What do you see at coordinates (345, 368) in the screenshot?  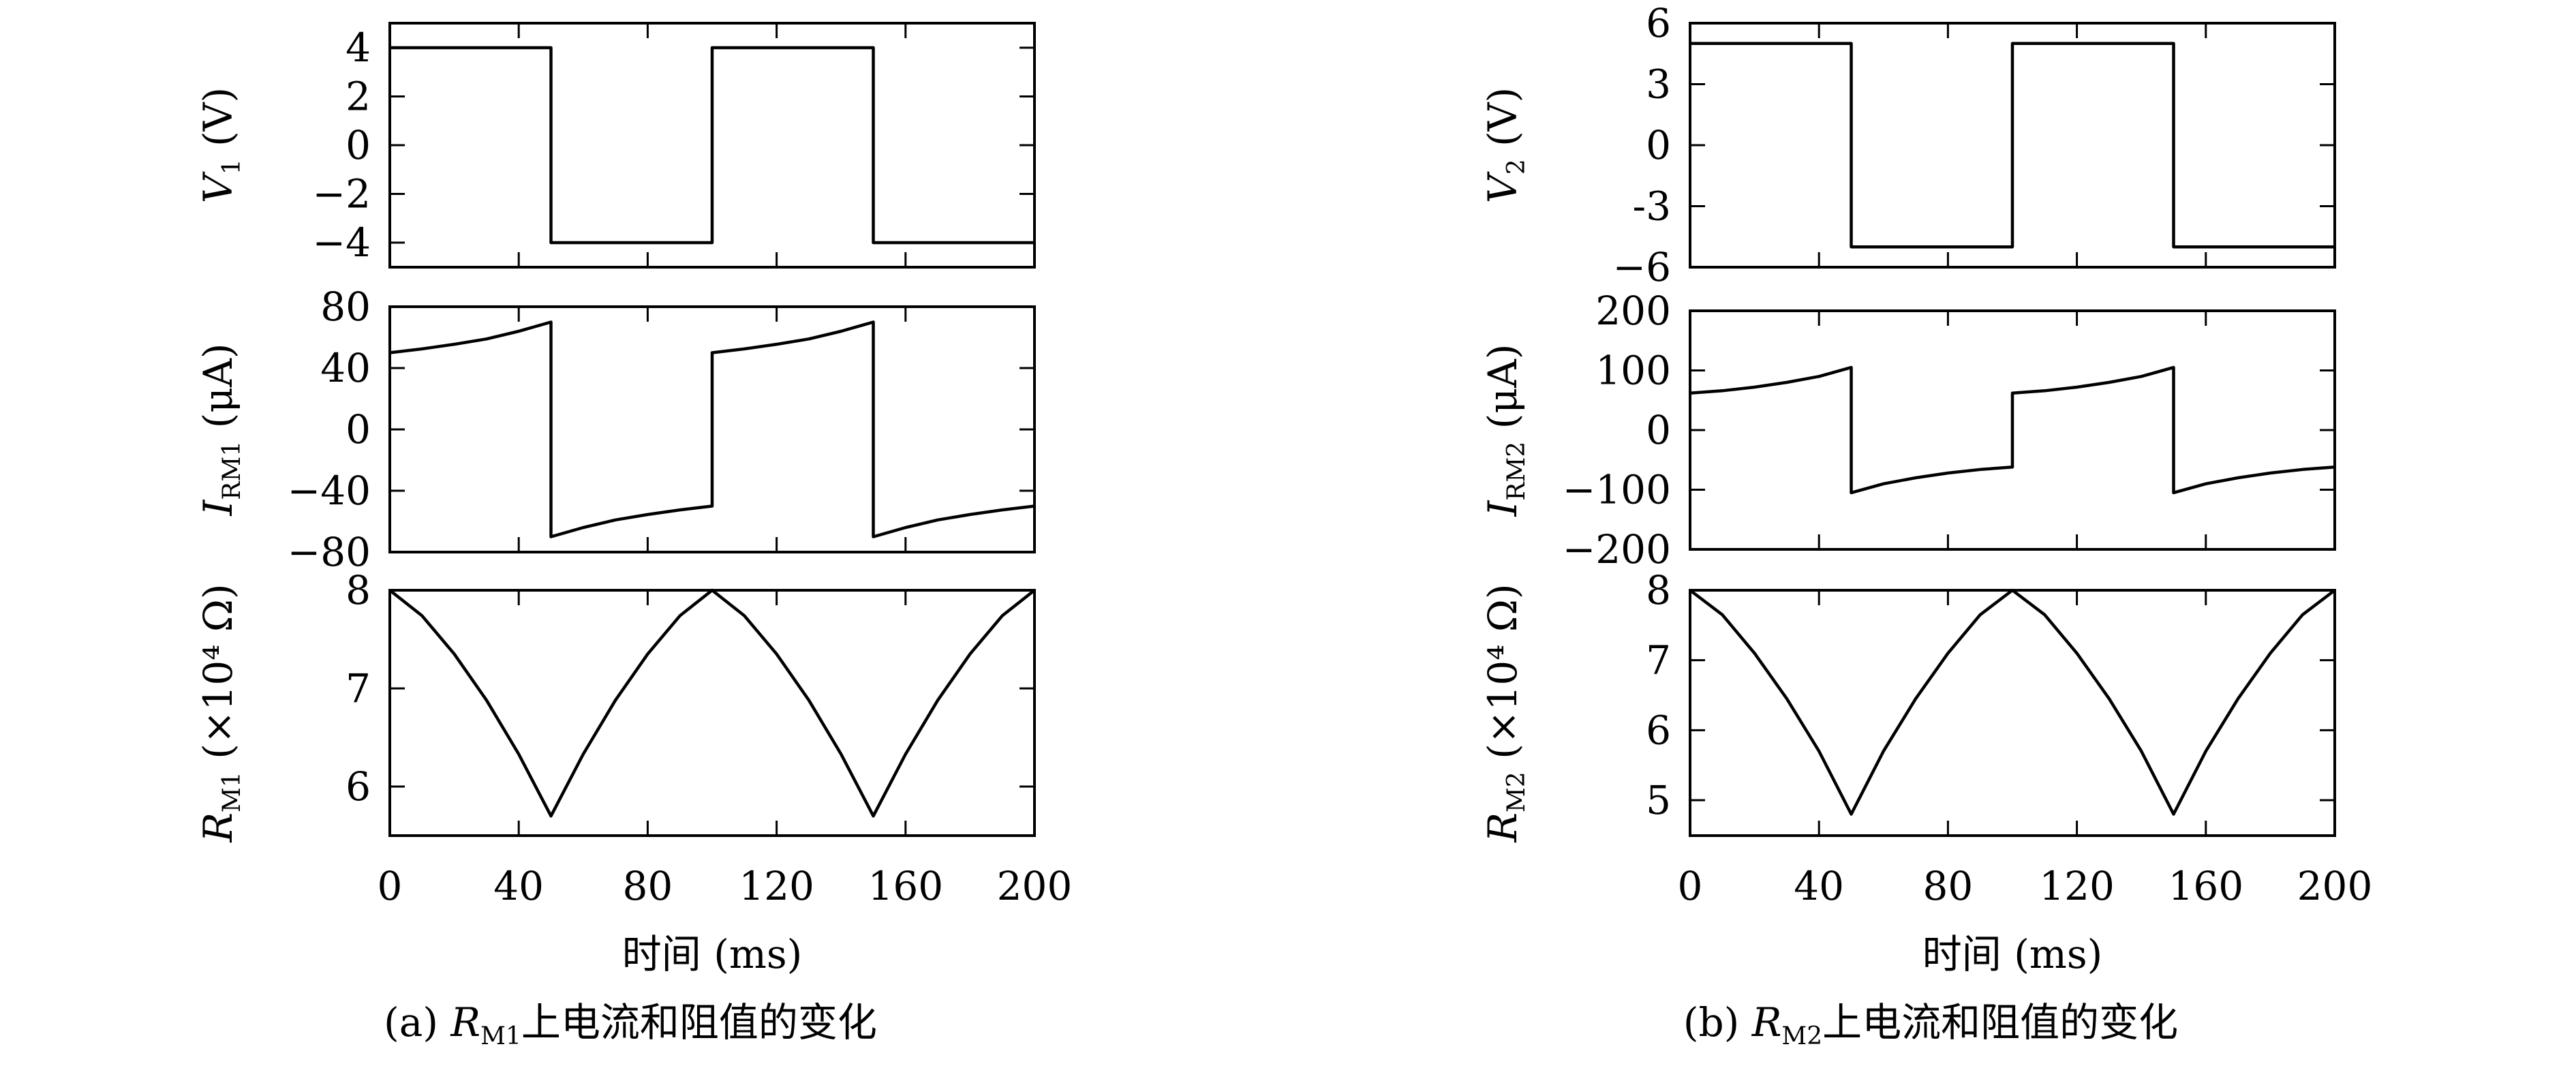 I see `ytick-label: 40` at bounding box center [345, 368].